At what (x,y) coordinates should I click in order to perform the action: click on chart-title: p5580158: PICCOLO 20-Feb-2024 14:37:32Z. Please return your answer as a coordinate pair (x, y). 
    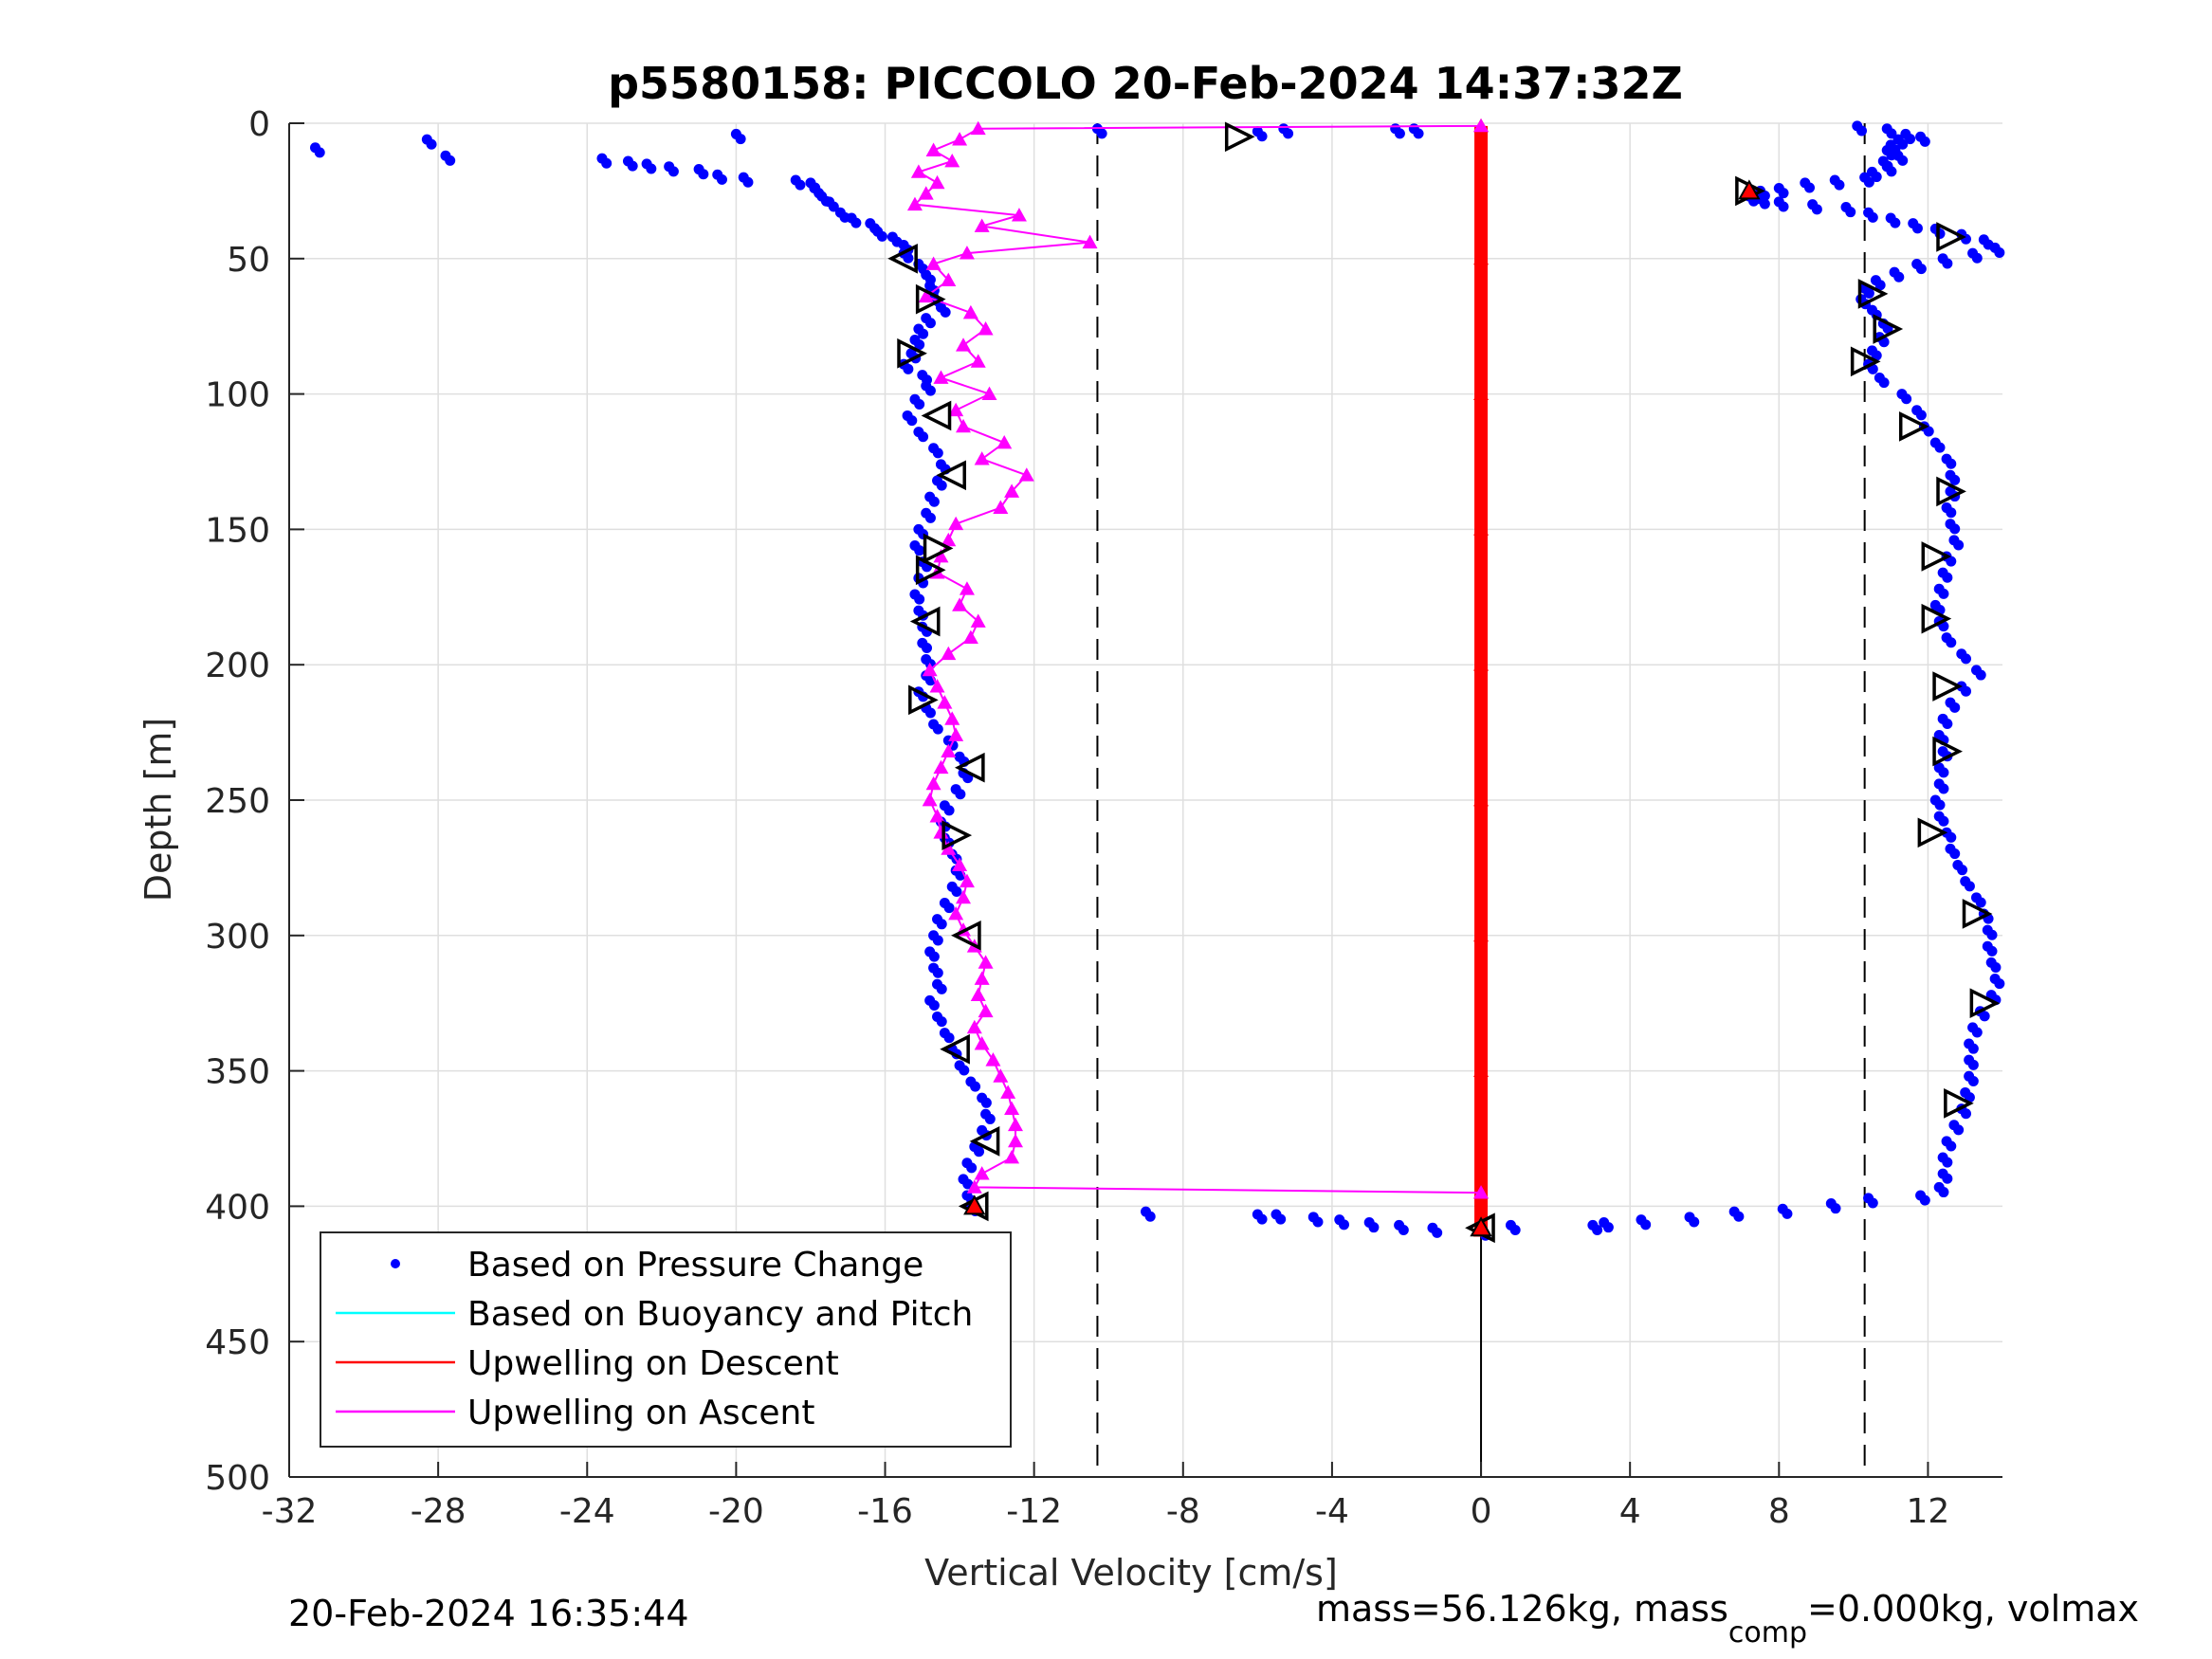
    Looking at the image, I should click on (1145, 83).